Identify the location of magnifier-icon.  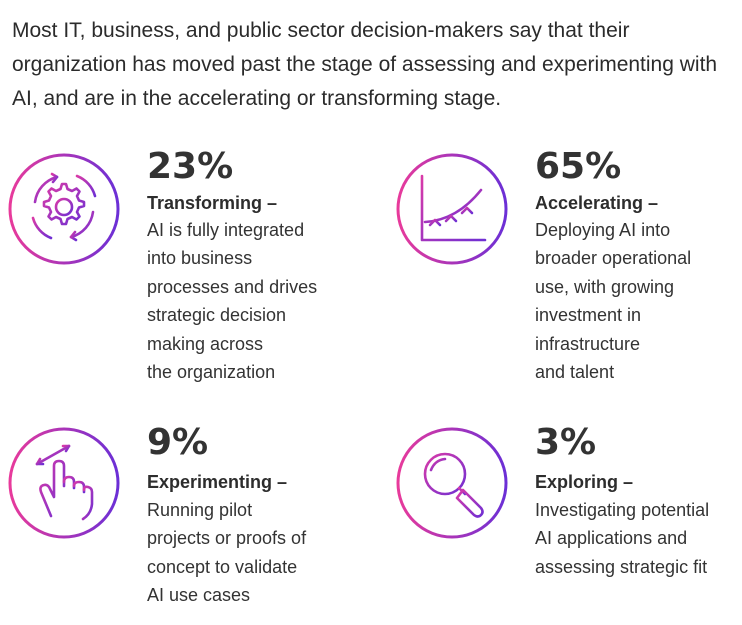
(452, 483).